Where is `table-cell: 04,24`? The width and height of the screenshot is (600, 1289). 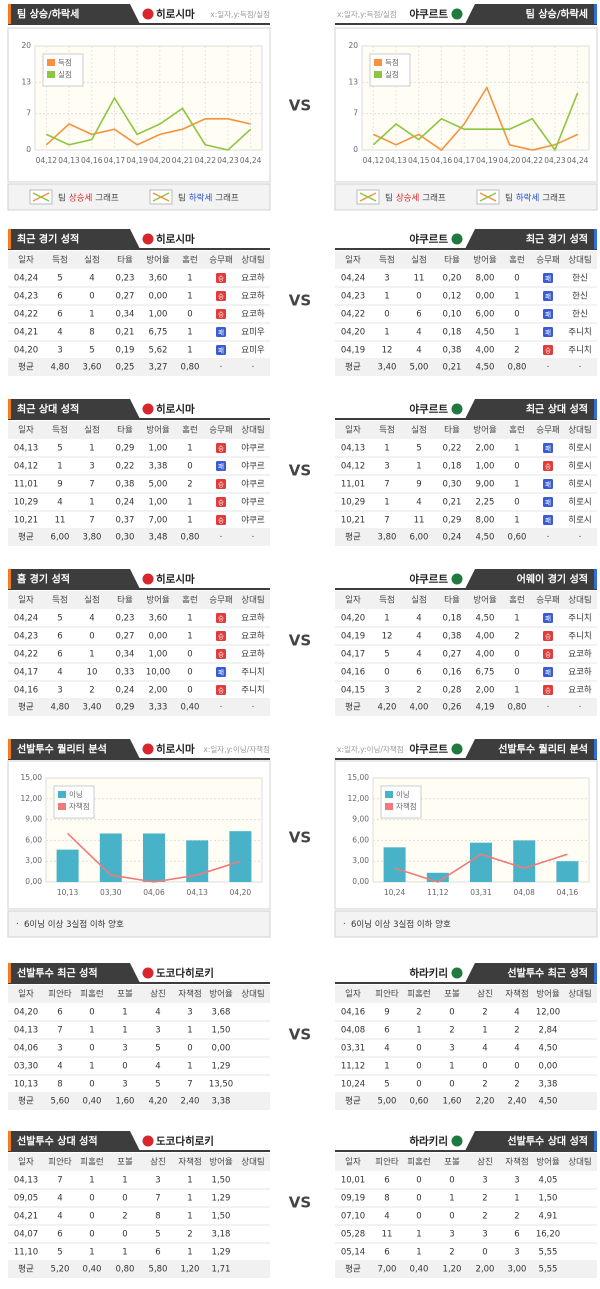 table-cell: 04,24 is located at coordinates (26, 619).